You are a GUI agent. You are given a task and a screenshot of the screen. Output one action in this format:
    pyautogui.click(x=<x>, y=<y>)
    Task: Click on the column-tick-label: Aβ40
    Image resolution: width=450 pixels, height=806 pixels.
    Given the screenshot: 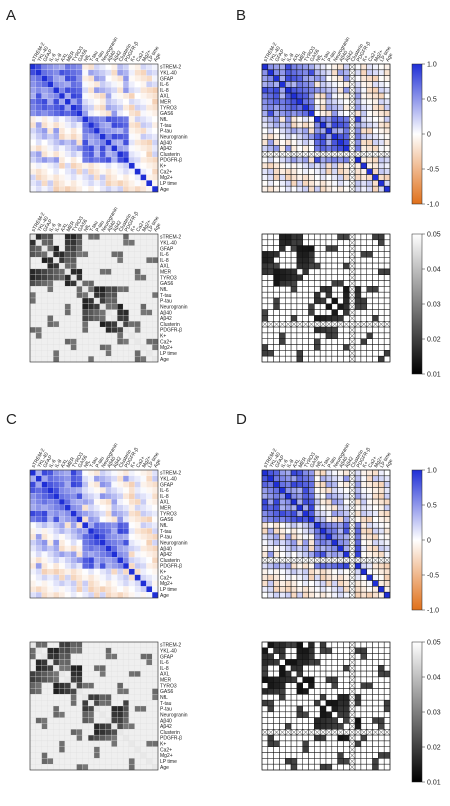 What is the action you would take?
    pyautogui.click(x=343, y=462)
    